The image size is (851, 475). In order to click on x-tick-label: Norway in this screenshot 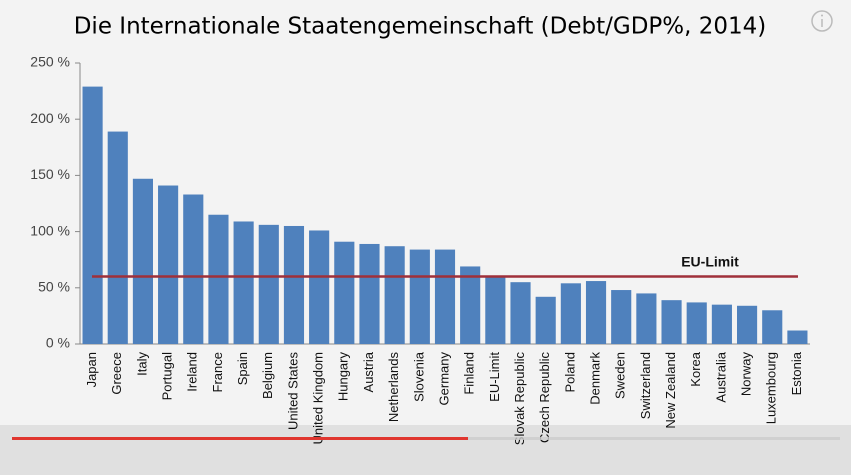, I will do `click(746, 374)`.